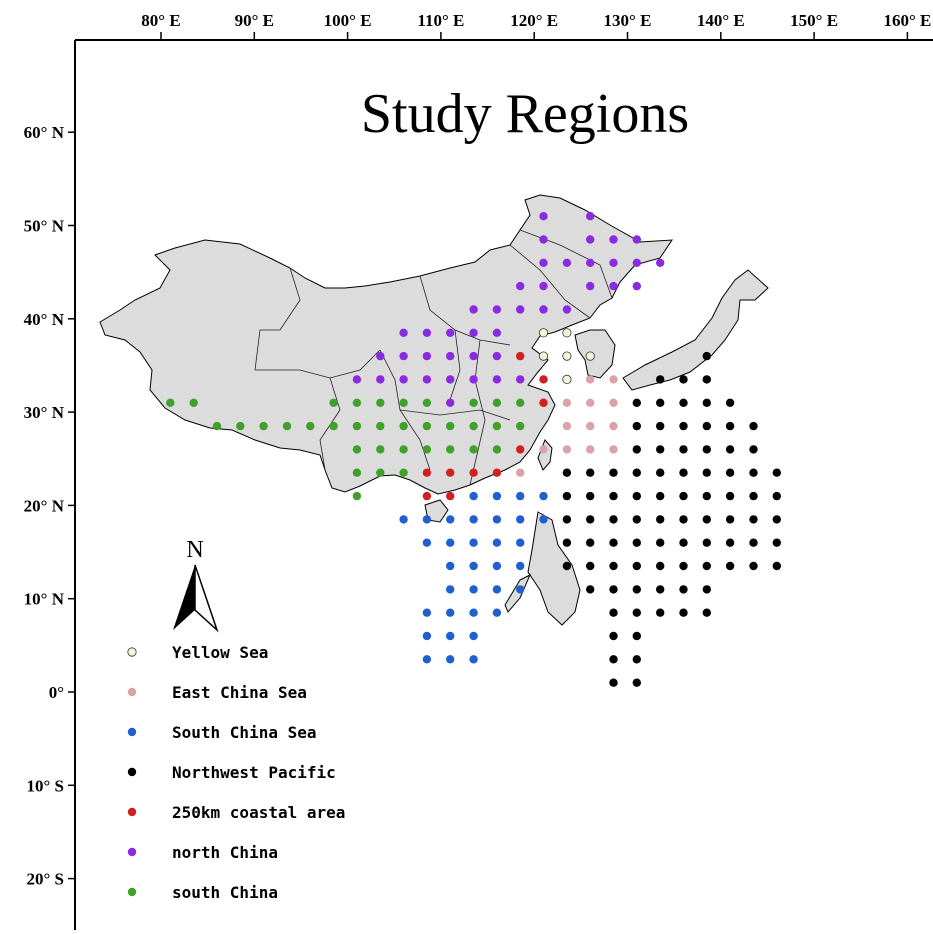  I want to click on north-arrow-icon, so click(184, 597).